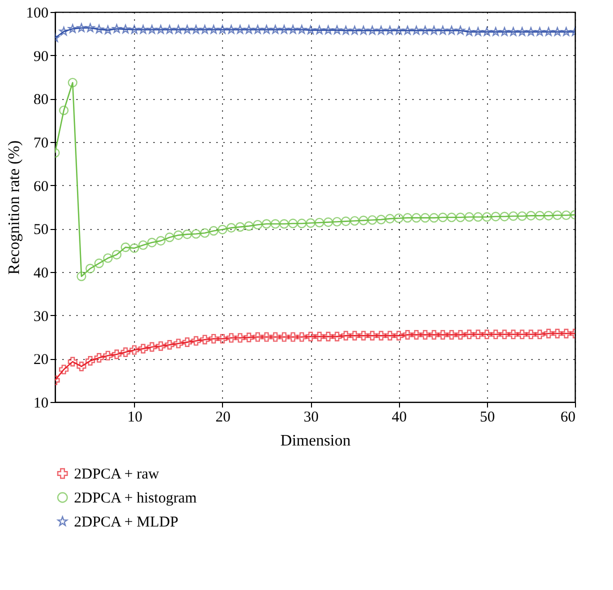 Image resolution: width=613 pixels, height=590 pixels. I want to click on y-tick-label: 20, so click(41, 360).